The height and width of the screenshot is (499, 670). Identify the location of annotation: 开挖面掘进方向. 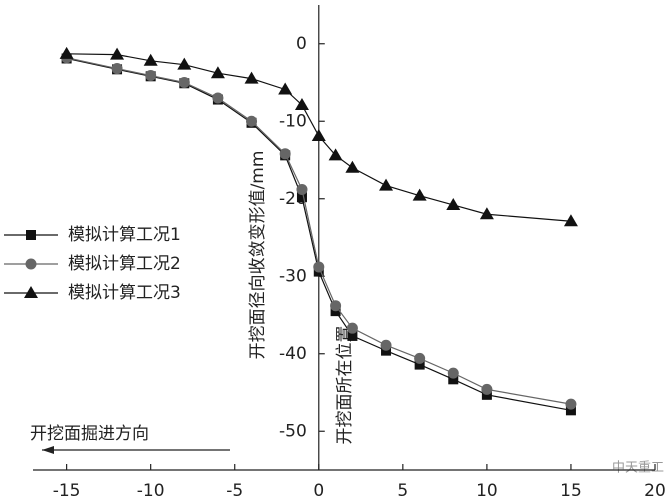
(89, 434).